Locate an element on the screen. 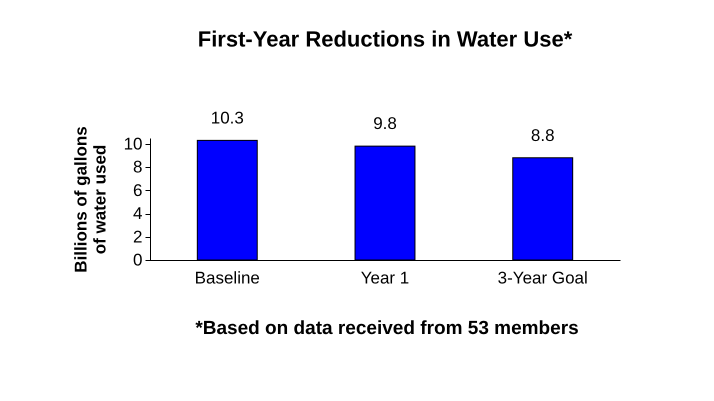 Image resolution: width=714 pixels, height=401 pixels. y-tick-label: 10 is located at coordinates (133, 144).